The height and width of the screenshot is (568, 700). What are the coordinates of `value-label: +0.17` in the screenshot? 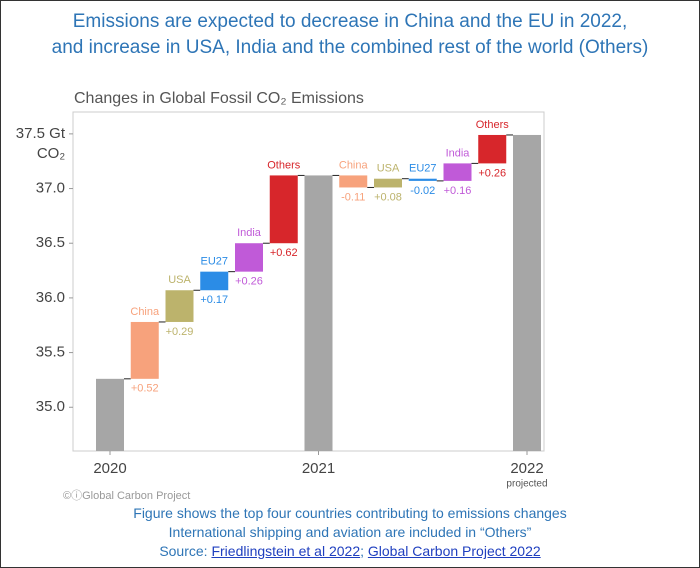 It's located at (214, 300).